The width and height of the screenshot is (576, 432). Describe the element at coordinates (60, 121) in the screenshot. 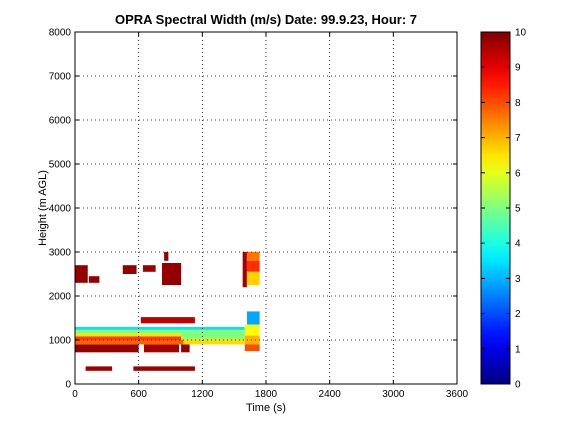

I see `y-tick-label: 6000` at that location.